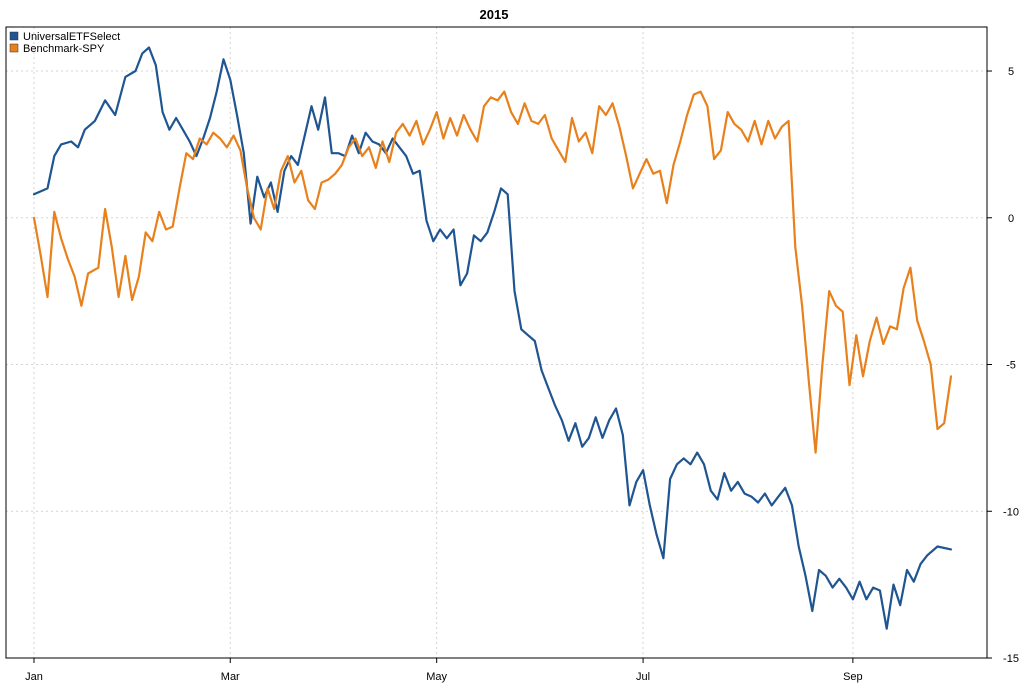  What do you see at coordinates (64, 49) in the screenshot?
I see `legend-label: Benchmark-SPY` at bounding box center [64, 49].